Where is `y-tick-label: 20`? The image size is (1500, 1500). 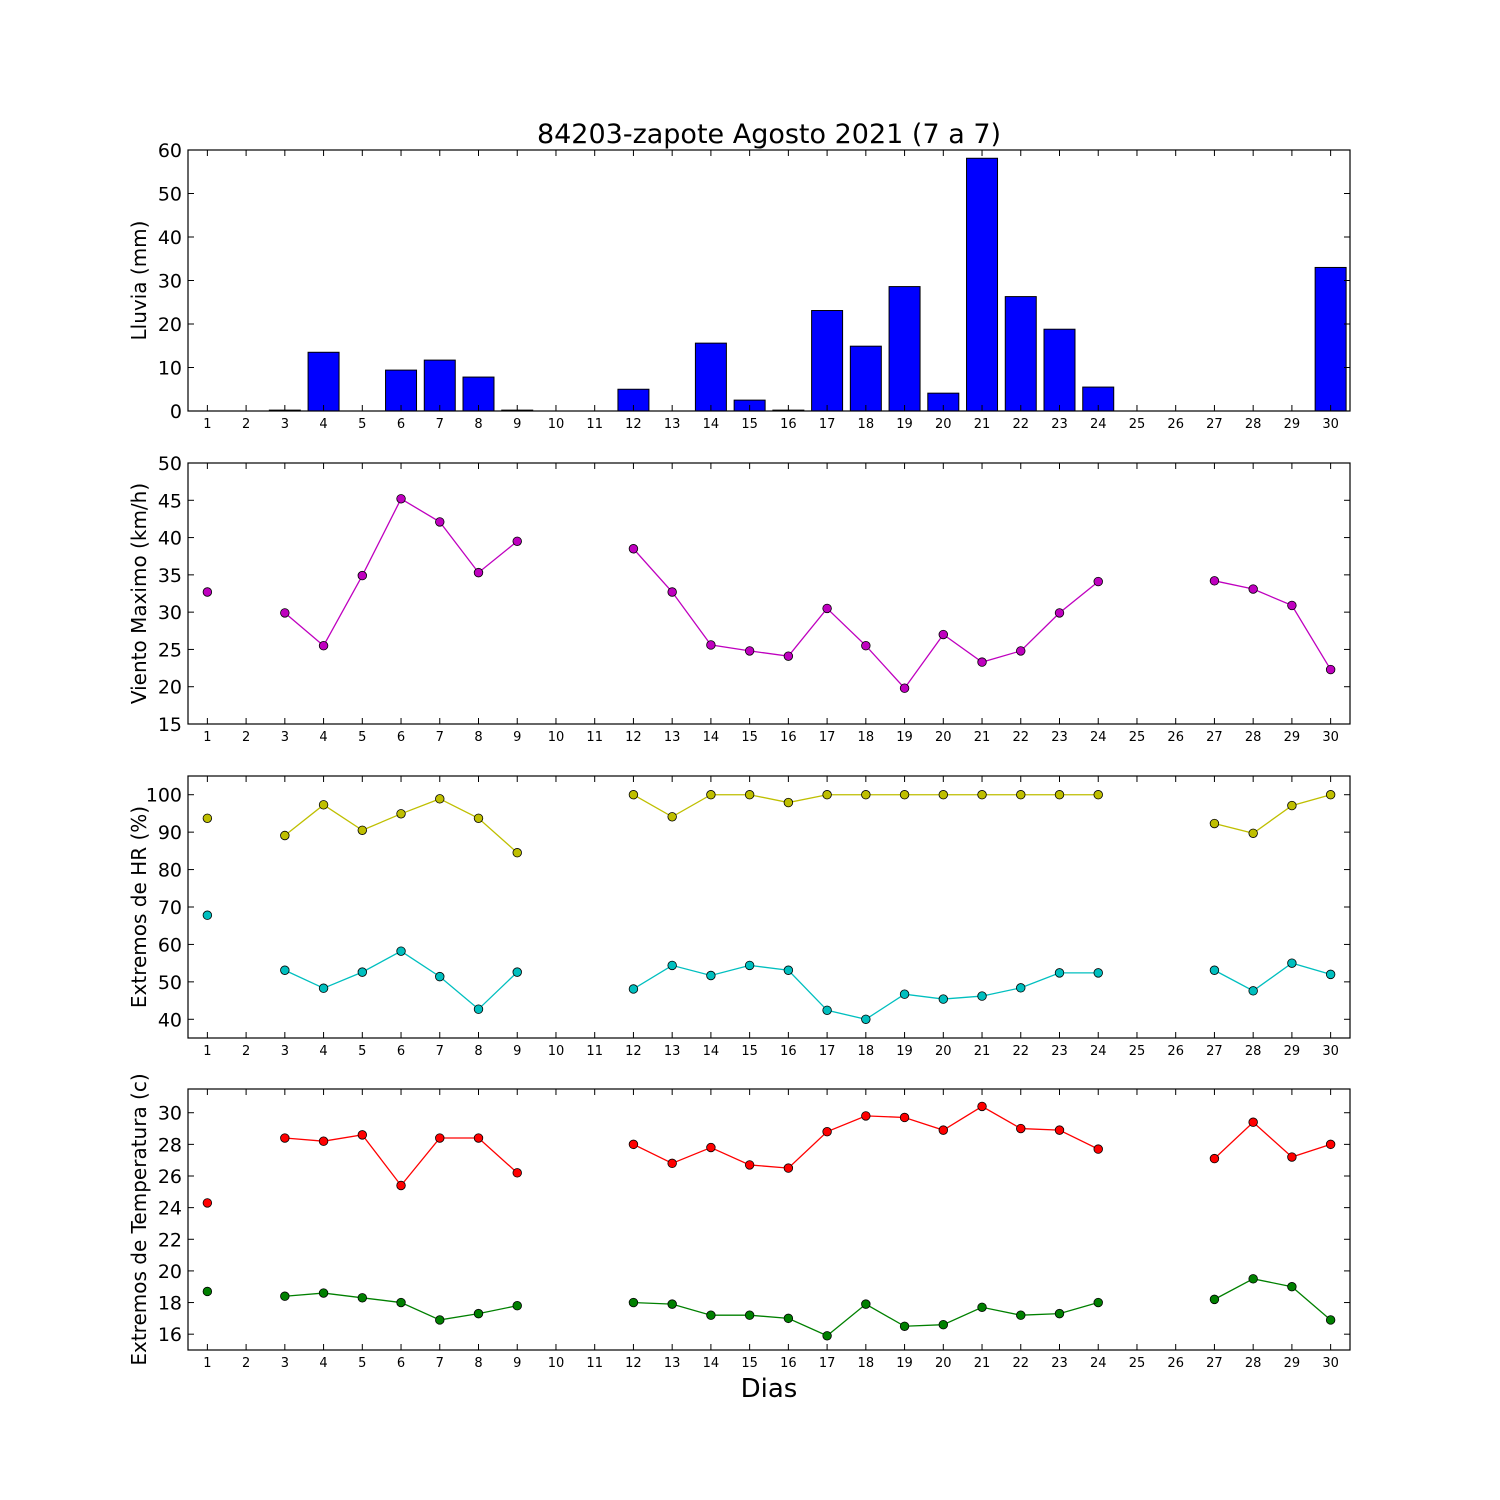
y-tick-label: 20 is located at coordinates (170, 325).